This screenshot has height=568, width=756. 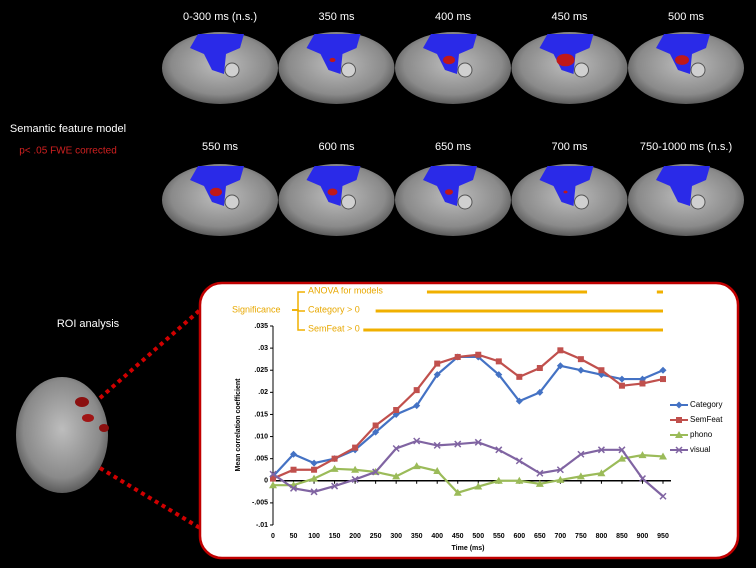 What do you see at coordinates (334, 309) in the screenshot?
I see `significance-name: Category > 0` at bounding box center [334, 309].